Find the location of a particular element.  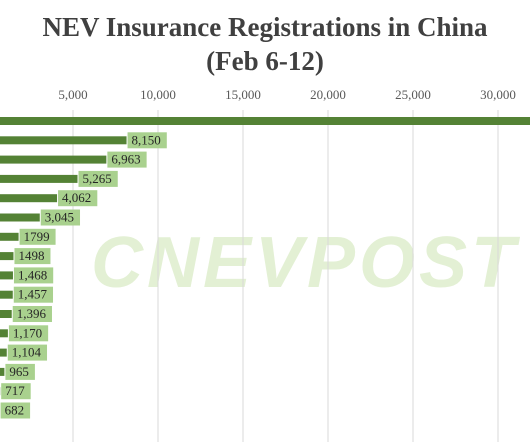

value-label: 8,150 is located at coordinates (146, 139).